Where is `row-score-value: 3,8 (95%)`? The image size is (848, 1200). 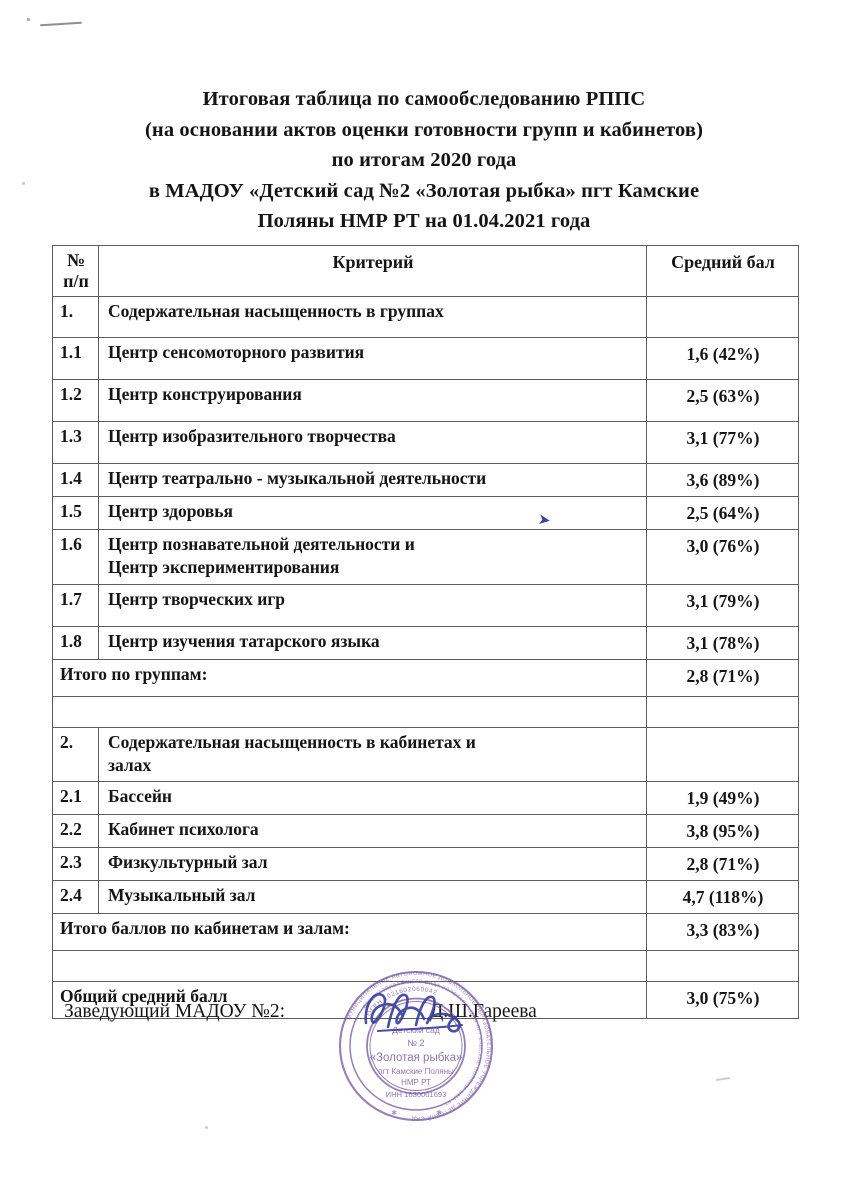 row-score-value: 3,8 (95%) is located at coordinates (723, 831).